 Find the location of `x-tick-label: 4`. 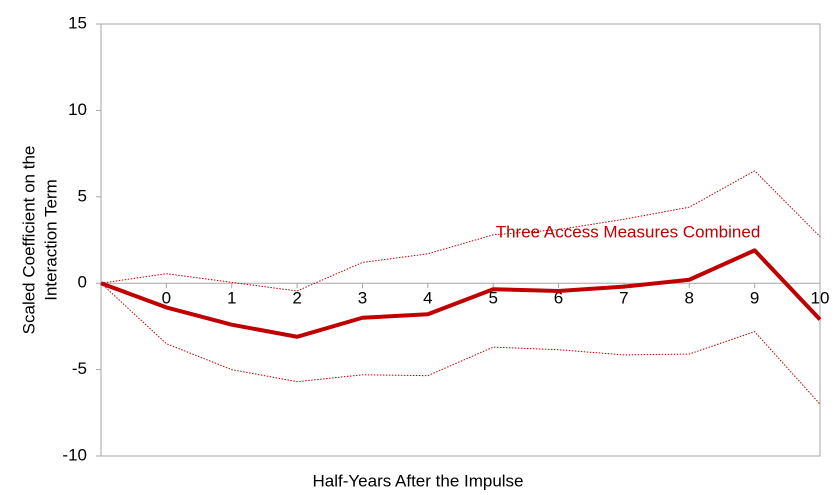

x-tick-label: 4 is located at coordinates (427, 298).